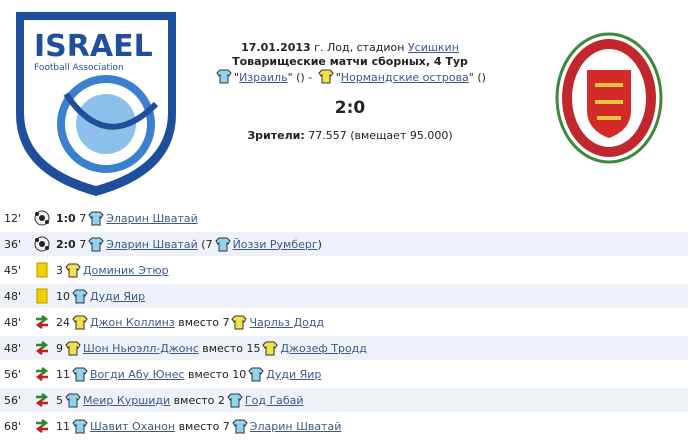  Describe the element at coordinates (93, 46) in the screenshot. I see `svg-text: ISRAEL` at that location.